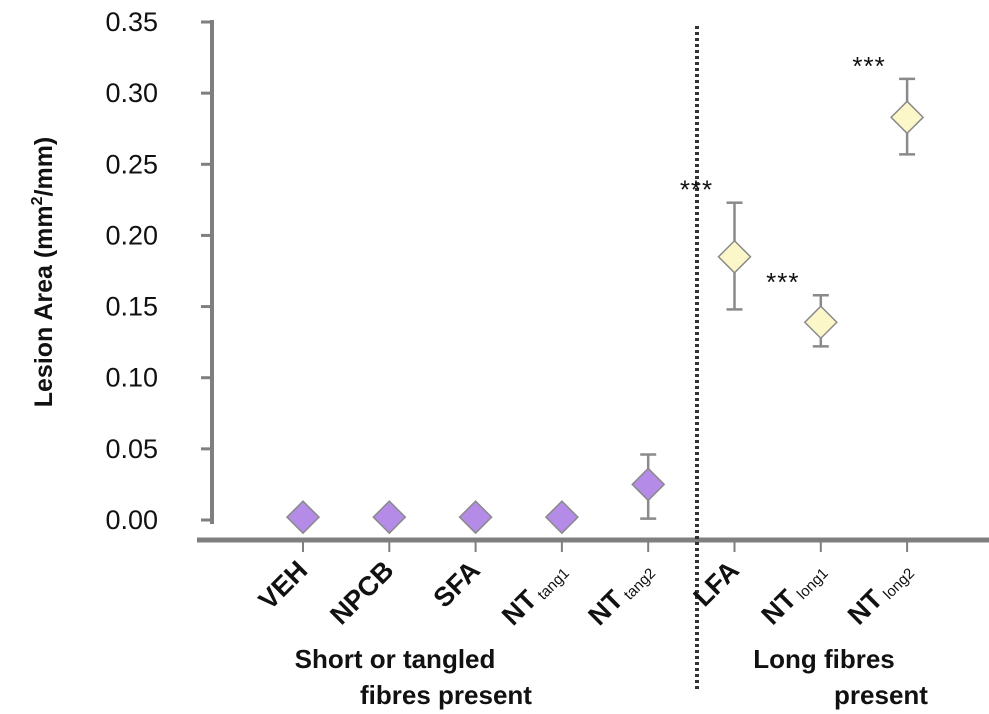 This screenshot has height=714, width=989. I want to click on group-label-long-line1: Long fibres, so click(824, 659).